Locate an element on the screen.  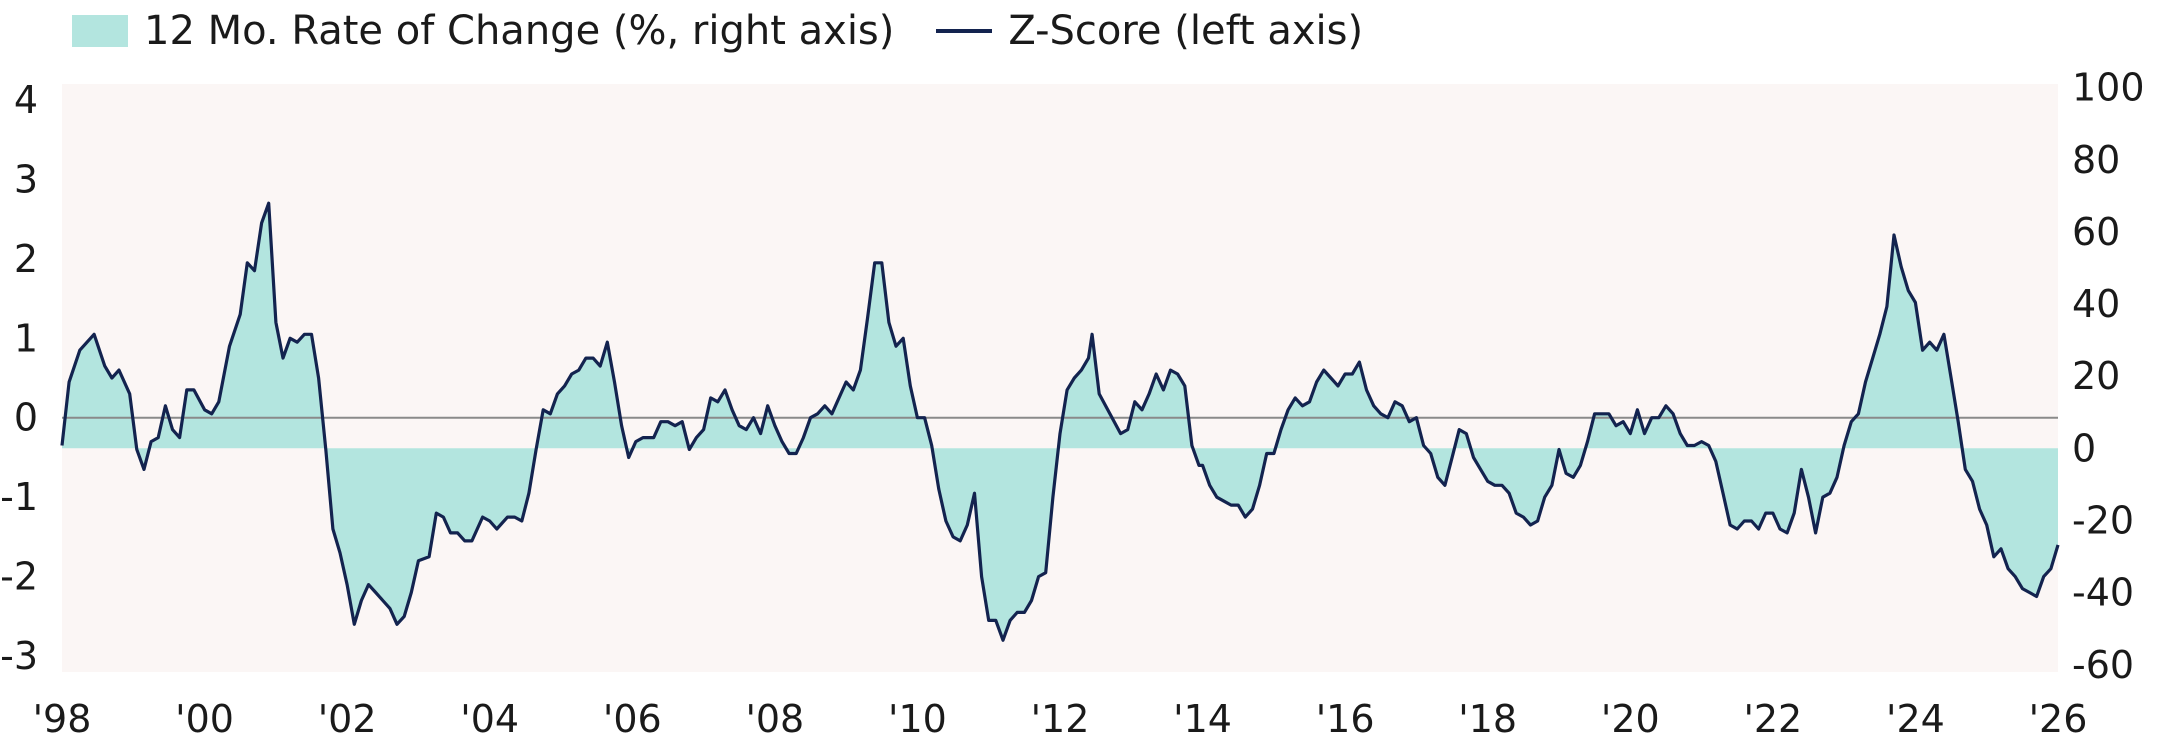
y-axis-left: 4 3 2 1 0 -1 -2 -3 is located at coordinates (19, 378).